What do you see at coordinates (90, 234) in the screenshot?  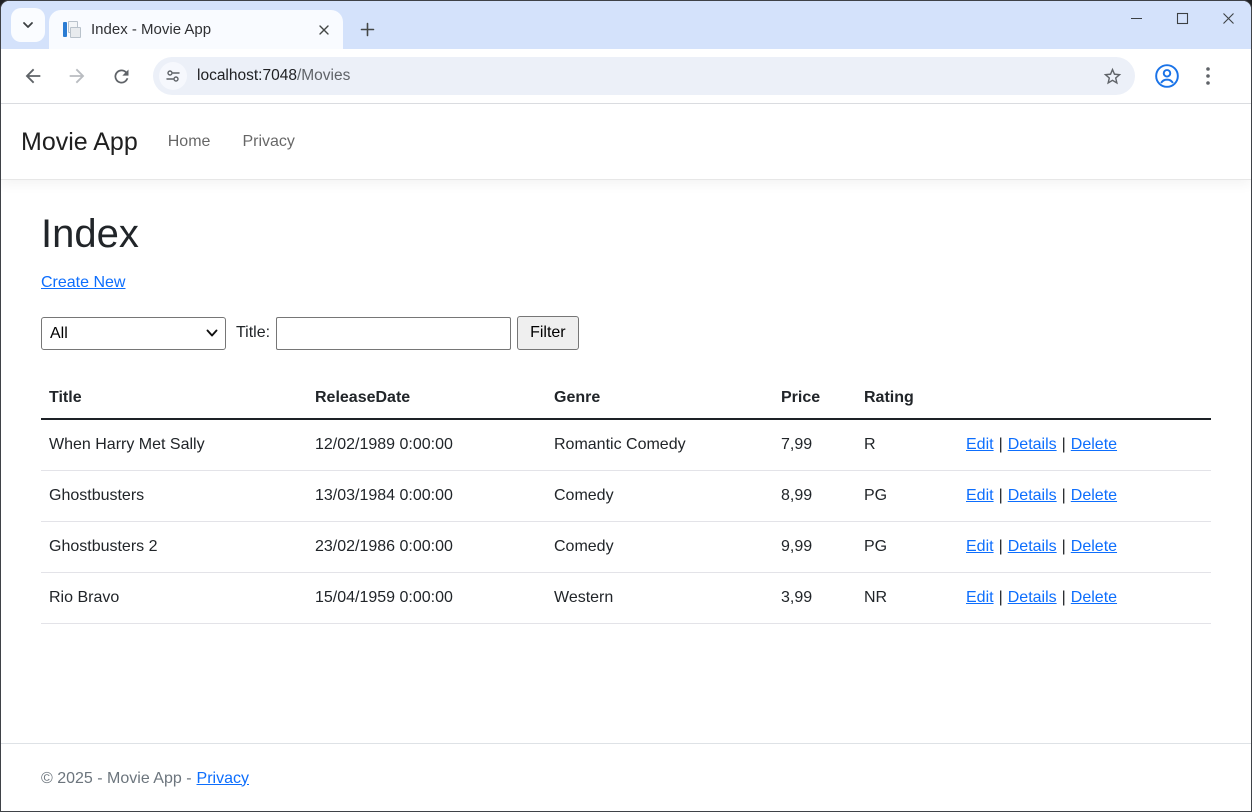 I see `page-title: Index` at bounding box center [90, 234].